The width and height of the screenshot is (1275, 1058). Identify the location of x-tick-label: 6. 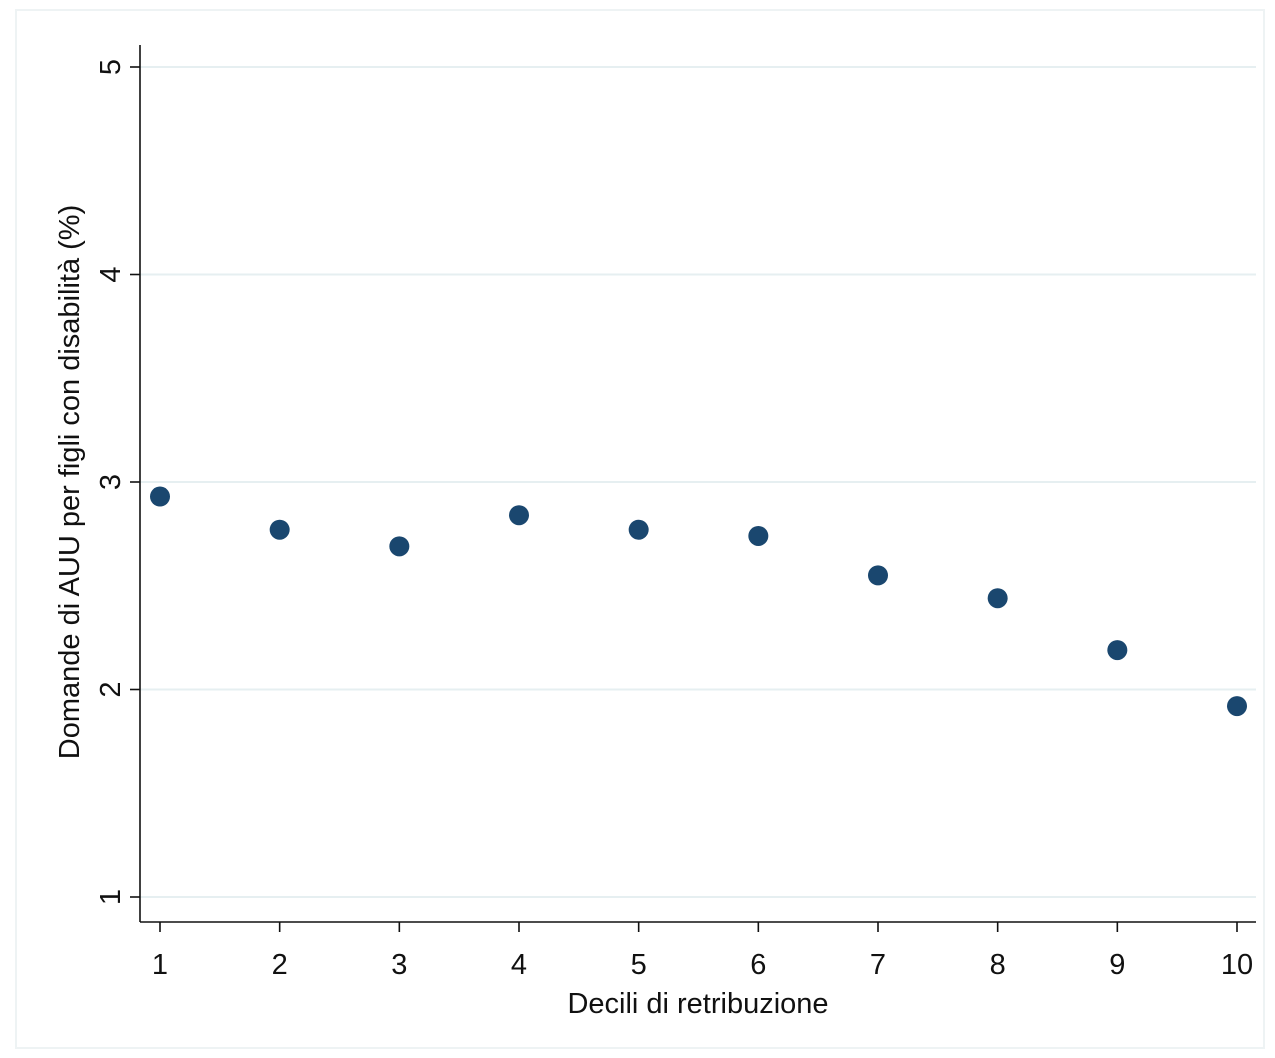
(758, 965).